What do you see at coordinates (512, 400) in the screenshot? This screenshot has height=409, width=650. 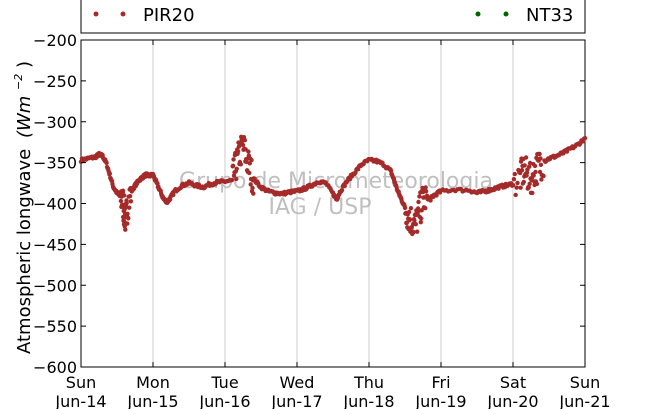 I see `x-tick-label-date: Jun-20` at bounding box center [512, 400].